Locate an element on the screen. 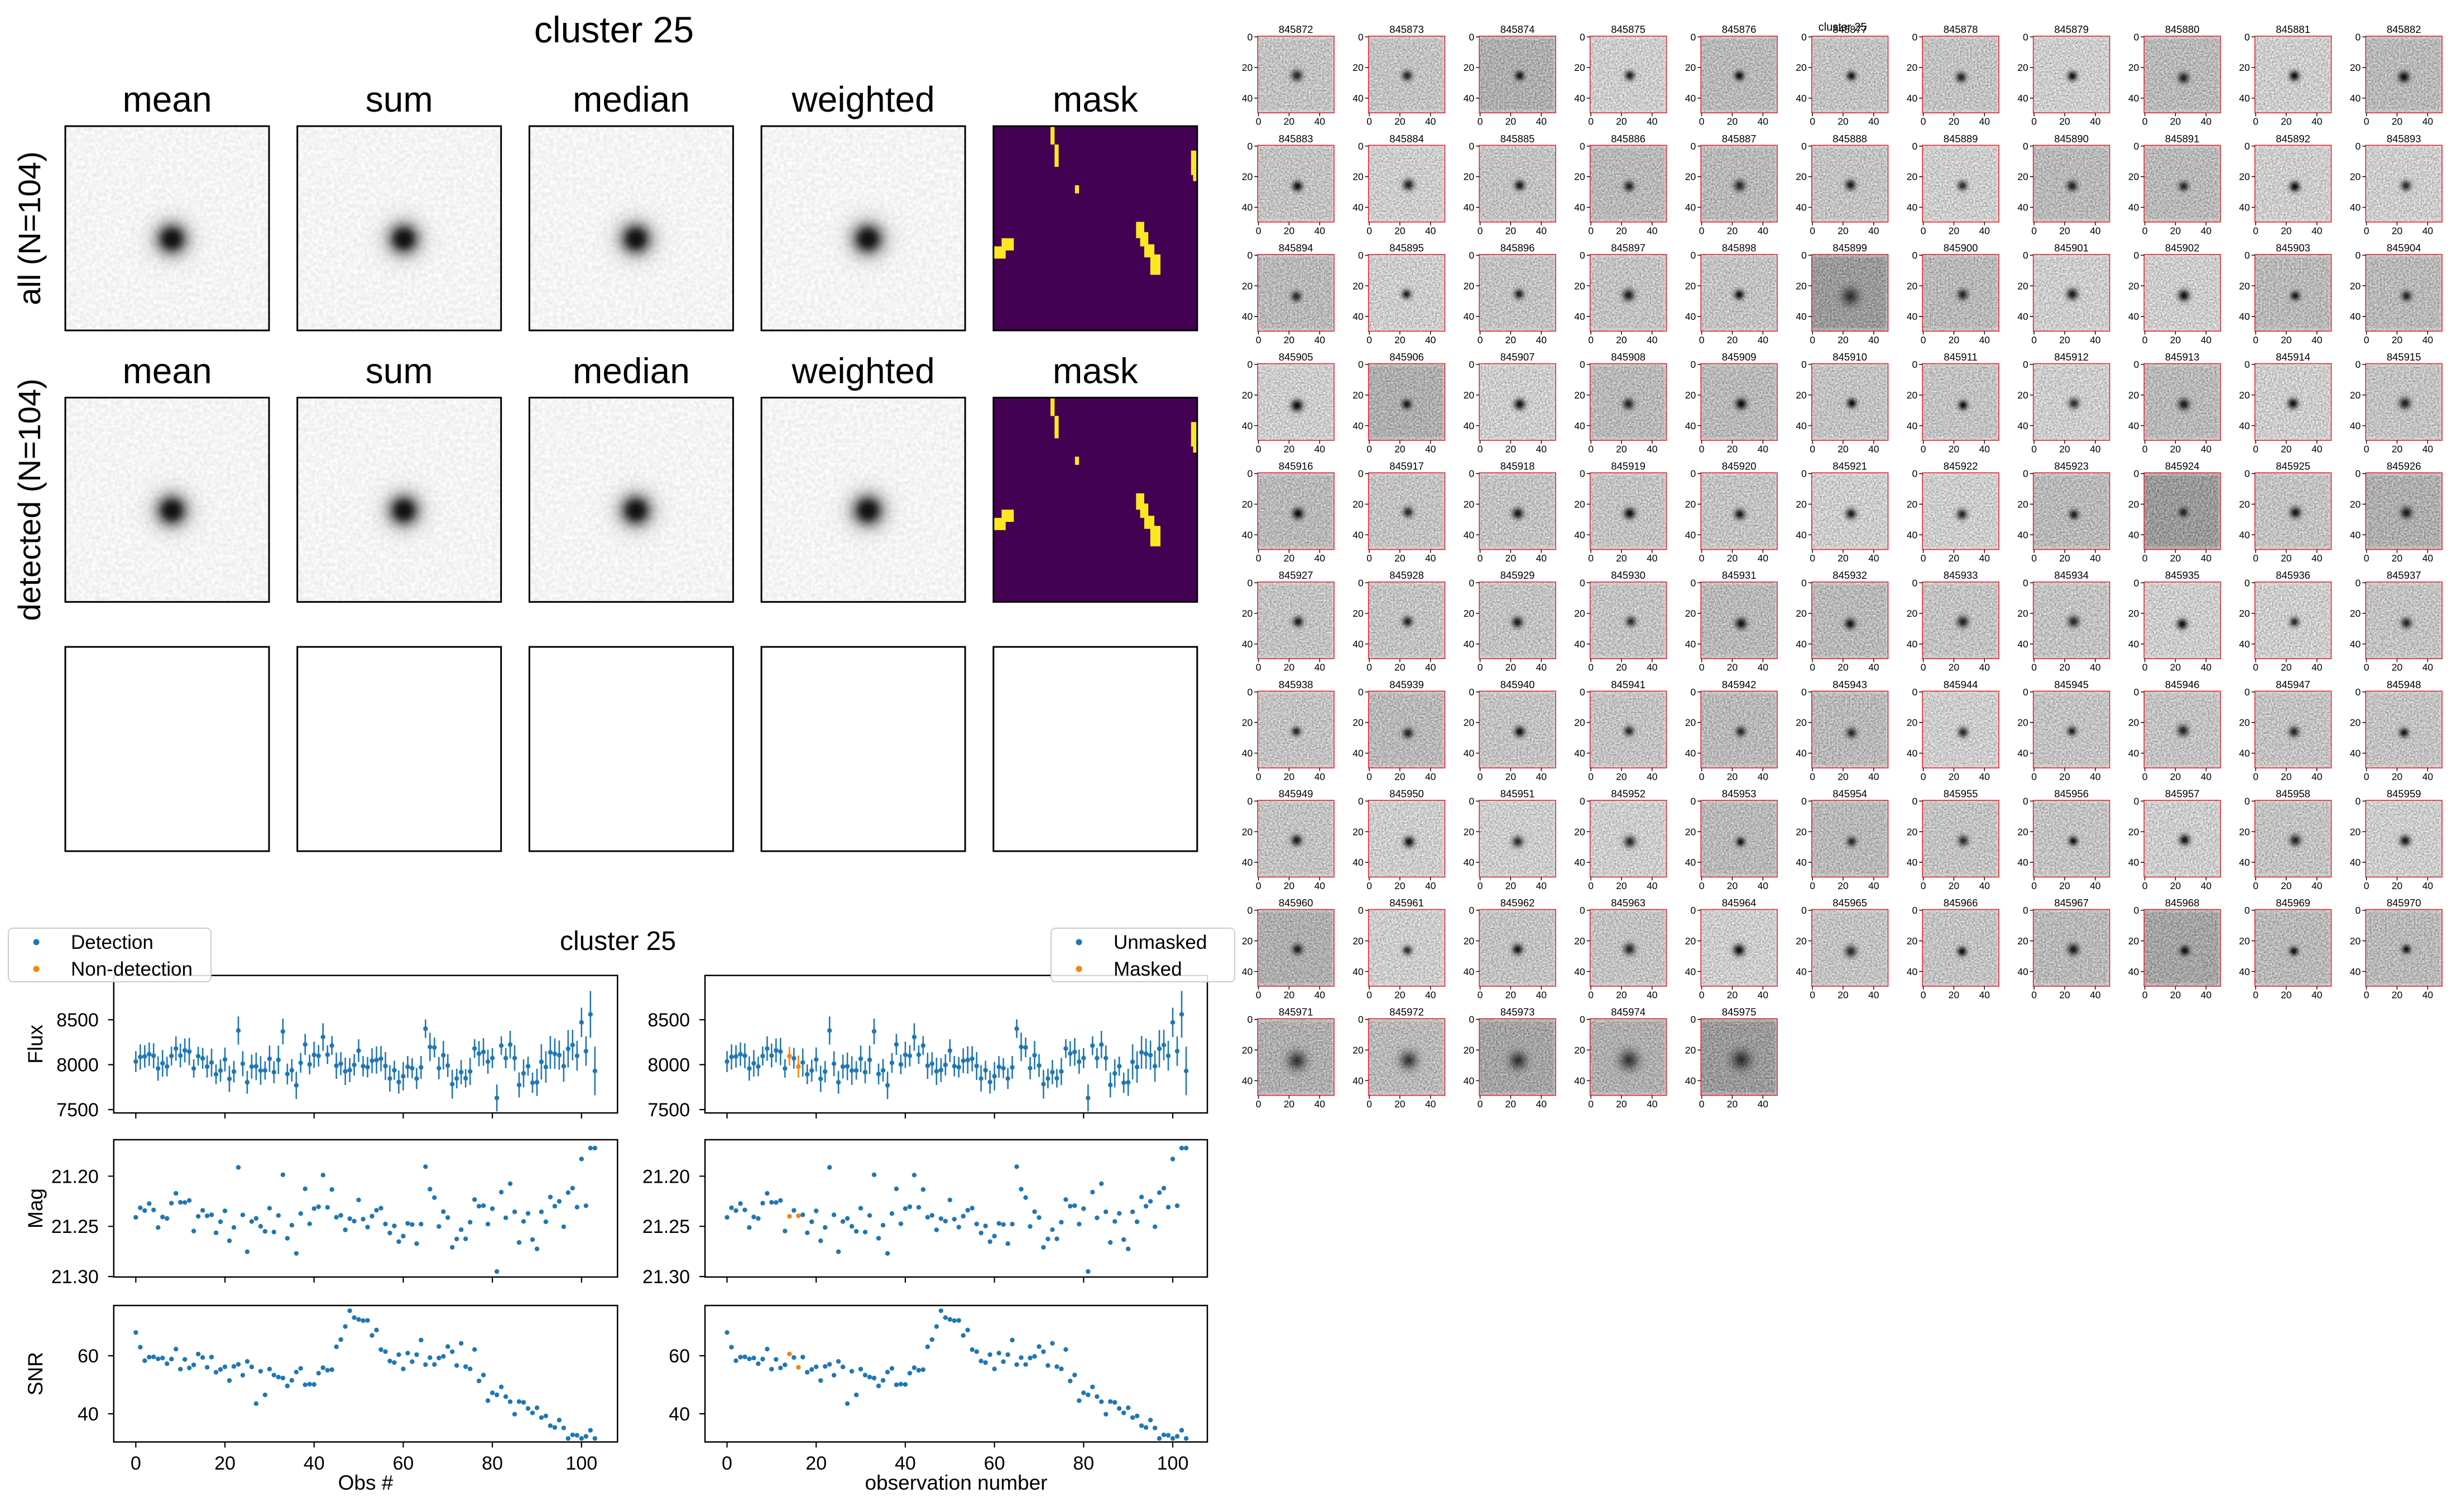 The height and width of the screenshot is (1512, 2456). svg-text: 845948 is located at coordinates (2404, 685).